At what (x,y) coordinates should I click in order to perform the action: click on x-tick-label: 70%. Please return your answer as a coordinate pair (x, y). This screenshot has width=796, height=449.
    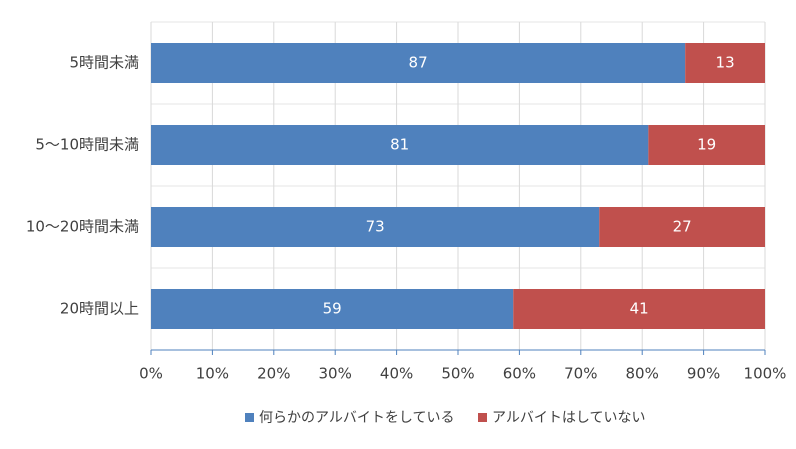
    Looking at the image, I should click on (580, 374).